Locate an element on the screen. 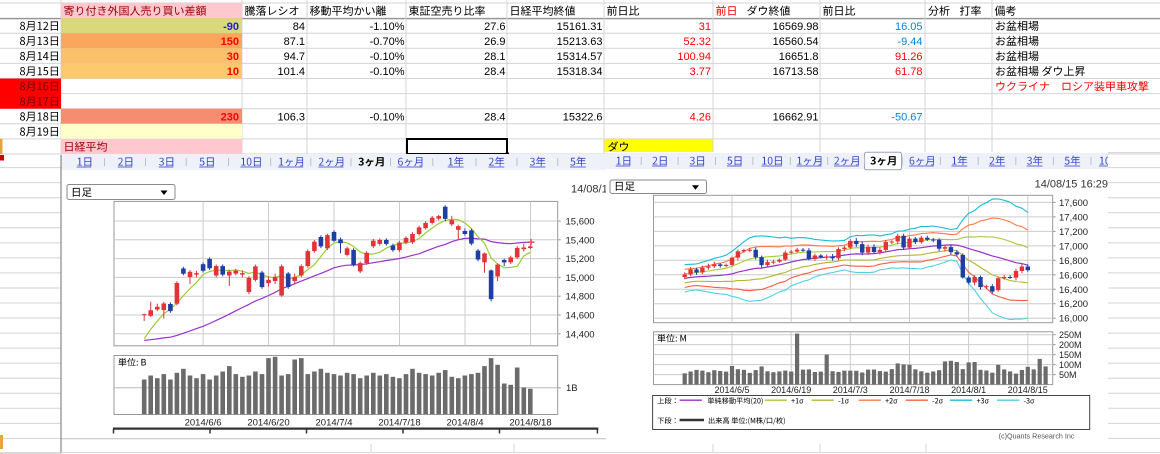 The width and height of the screenshot is (1160, 454). svg-text: 15,400 is located at coordinates (580, 240).